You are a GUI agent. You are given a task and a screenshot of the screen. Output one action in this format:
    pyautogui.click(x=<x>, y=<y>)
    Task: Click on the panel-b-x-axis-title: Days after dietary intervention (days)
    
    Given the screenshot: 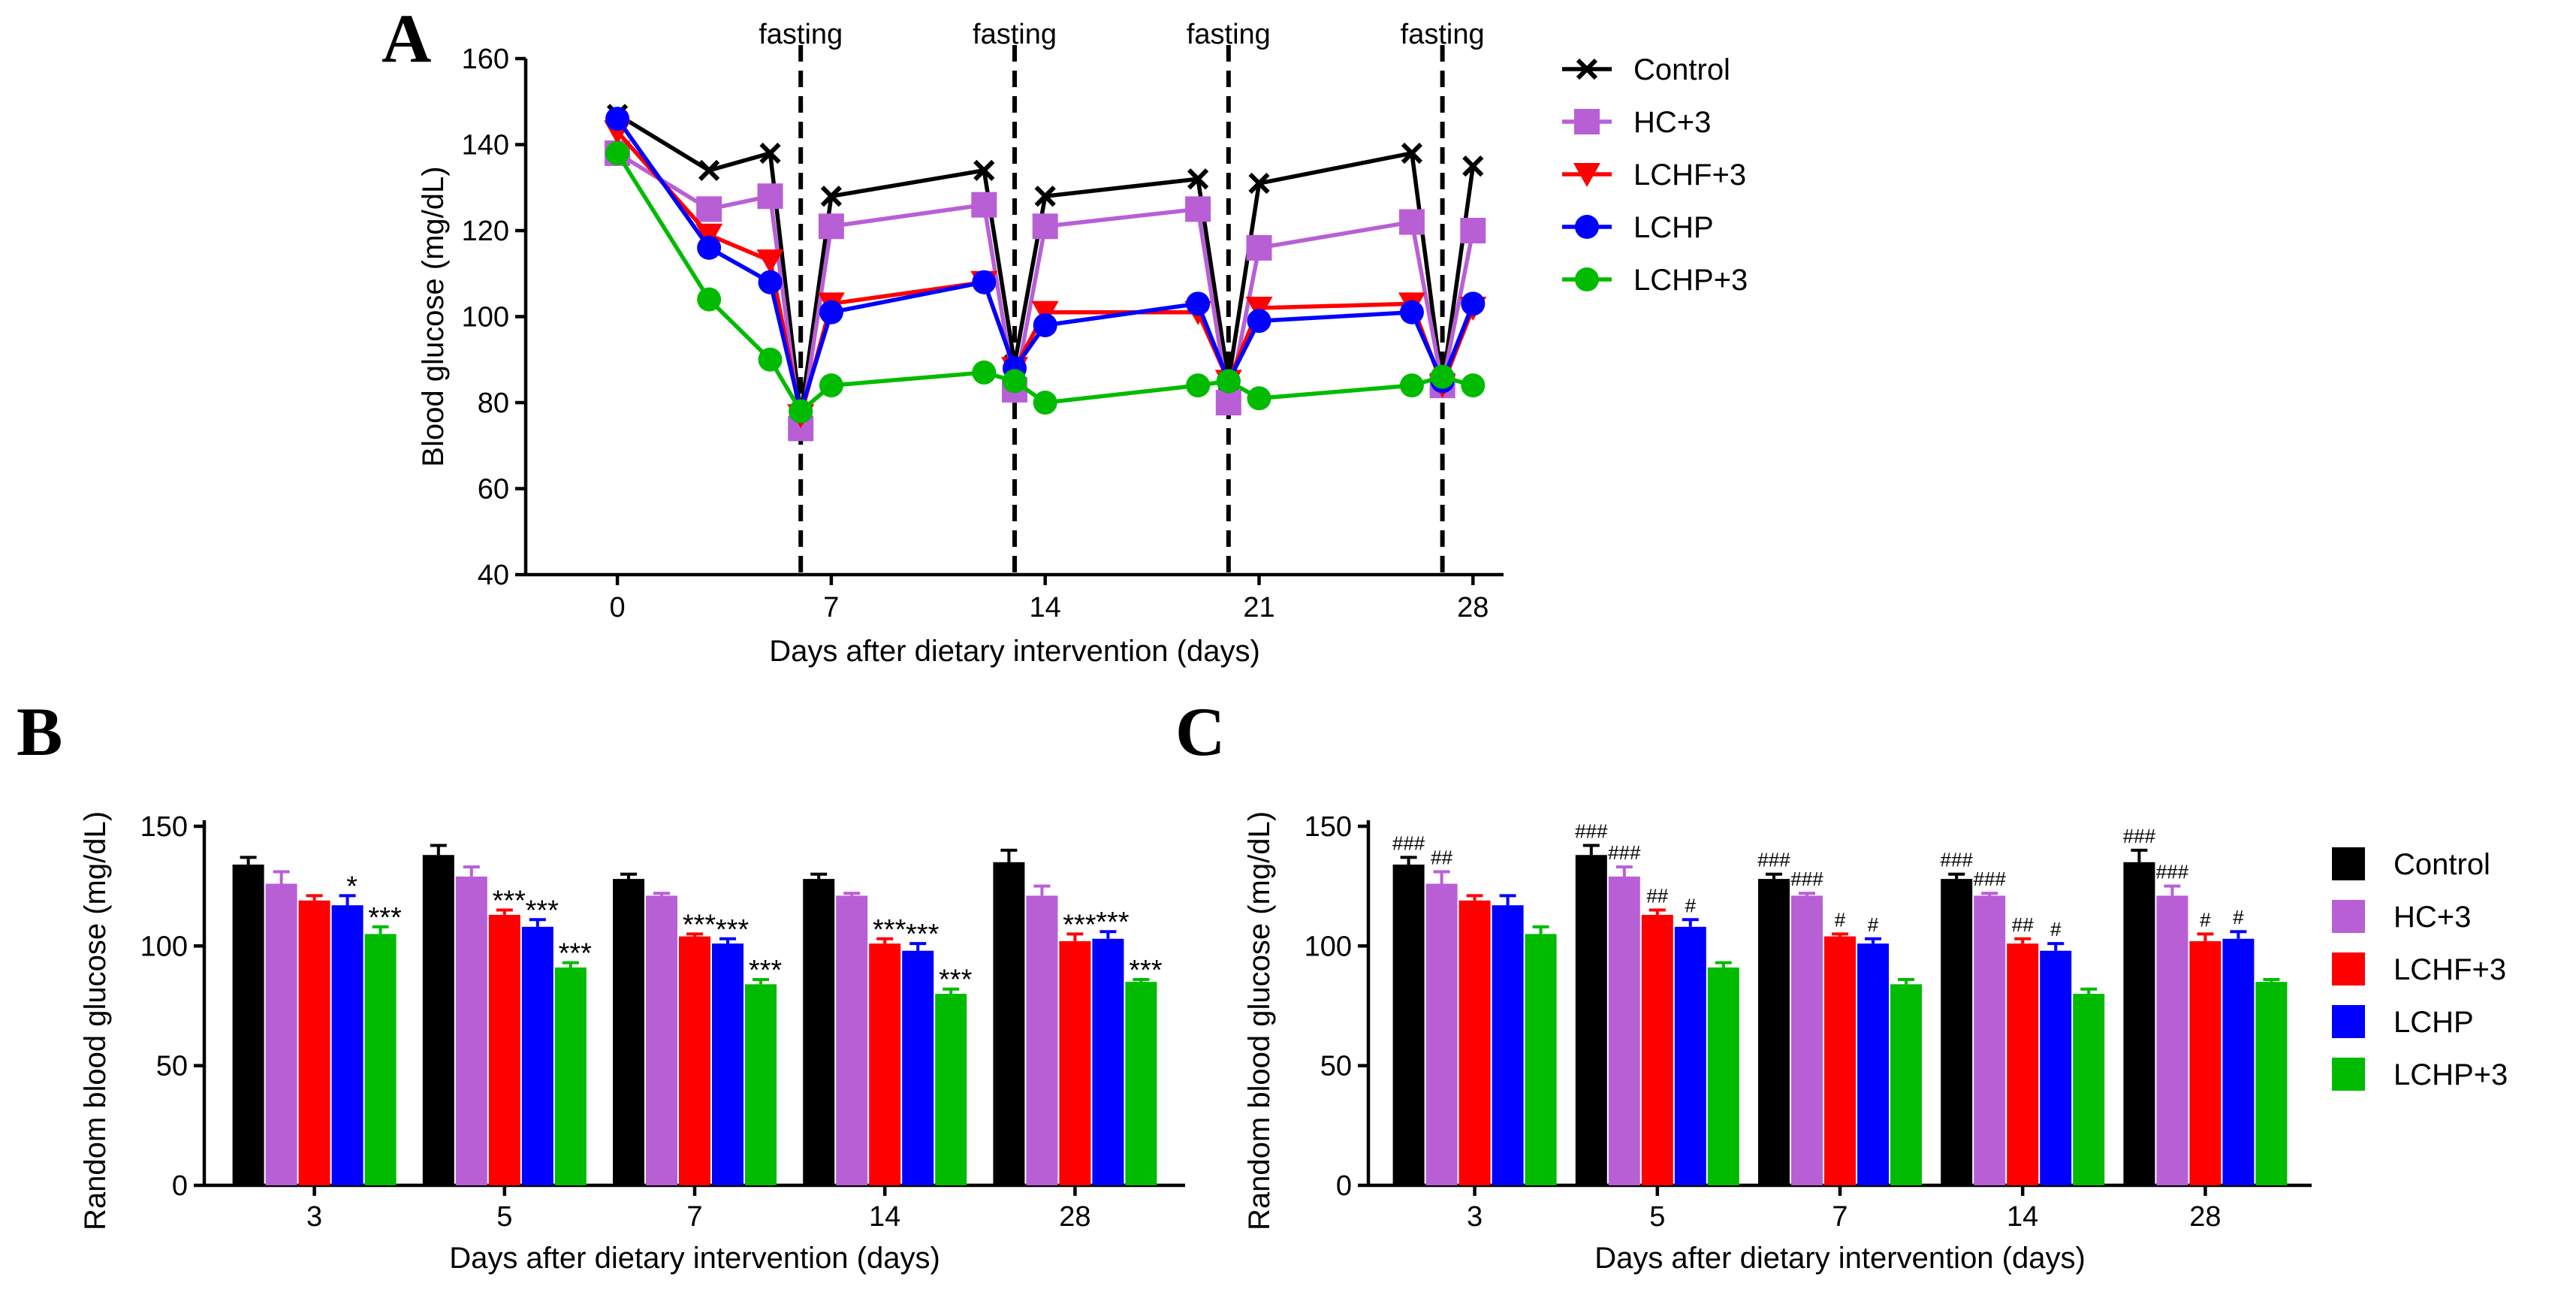 What is the action you would take?
    pyautogui.click(x=694, y=1258)
    